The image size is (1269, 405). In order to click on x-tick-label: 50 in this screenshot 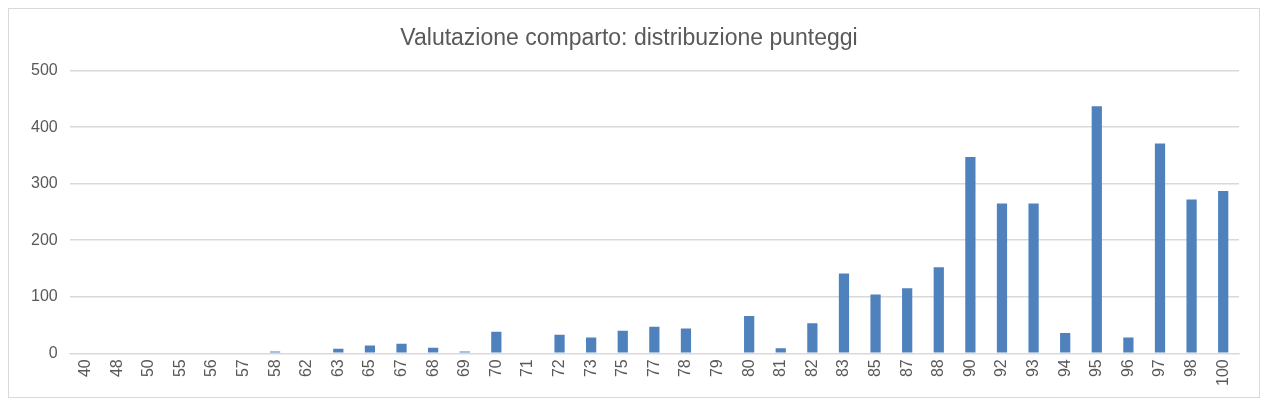, I will do `click(148, 368)`.